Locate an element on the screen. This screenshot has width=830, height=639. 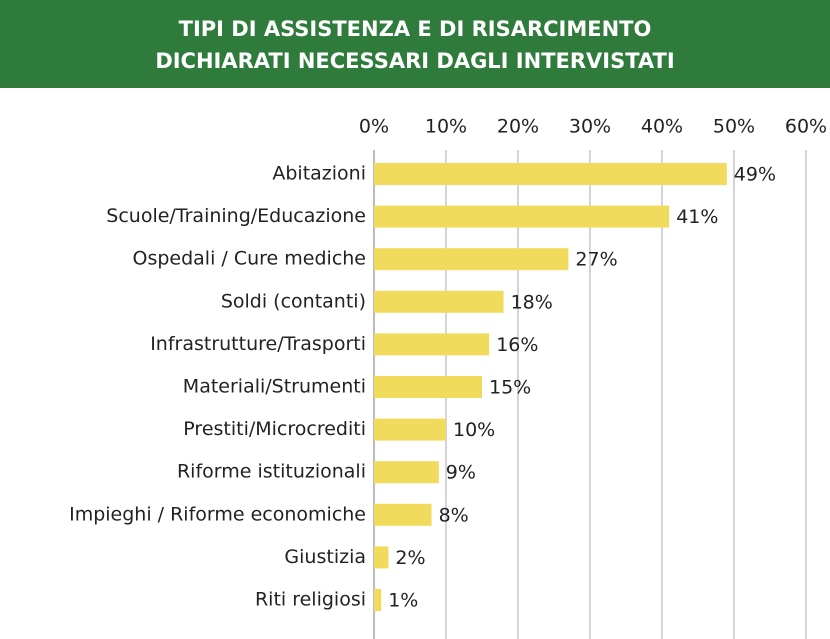
y-tick-label: Prestiti/Microcrediti is located at coordinates (274, 429).